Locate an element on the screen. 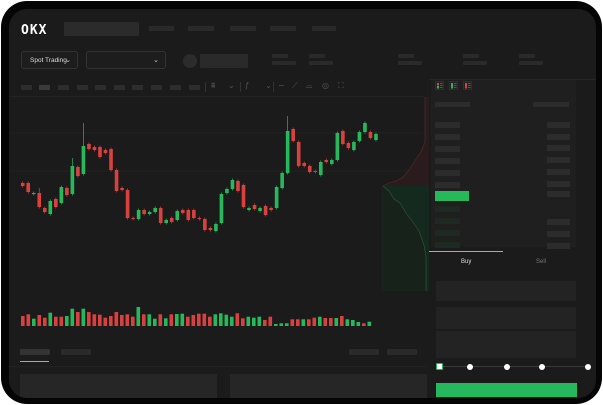 The height and width of the screenshot is (405, 603). amount-input is located at coordinates (506, 318).